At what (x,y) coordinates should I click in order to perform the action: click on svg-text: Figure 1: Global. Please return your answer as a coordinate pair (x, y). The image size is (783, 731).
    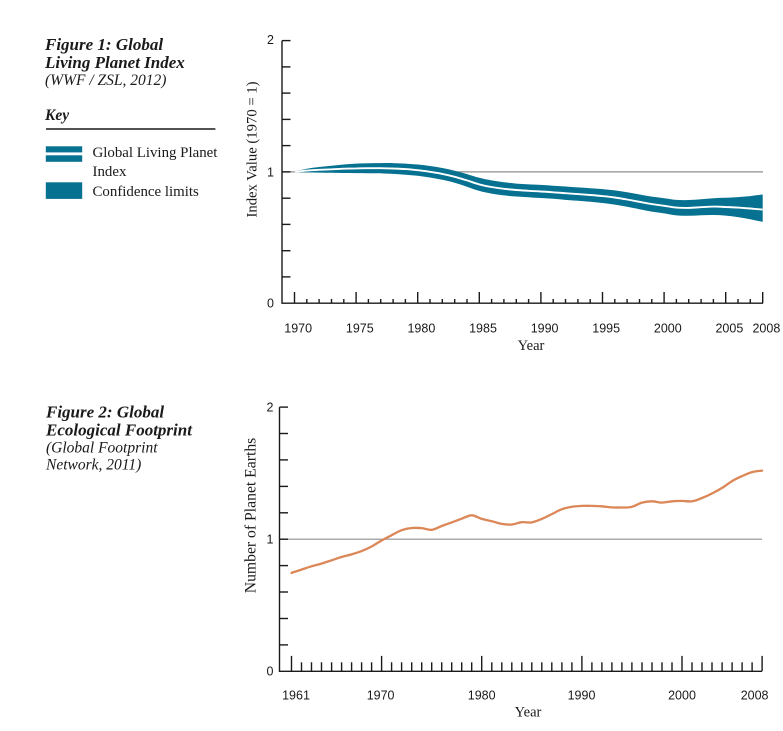
    Looking at the image, I should click on (103, 44).